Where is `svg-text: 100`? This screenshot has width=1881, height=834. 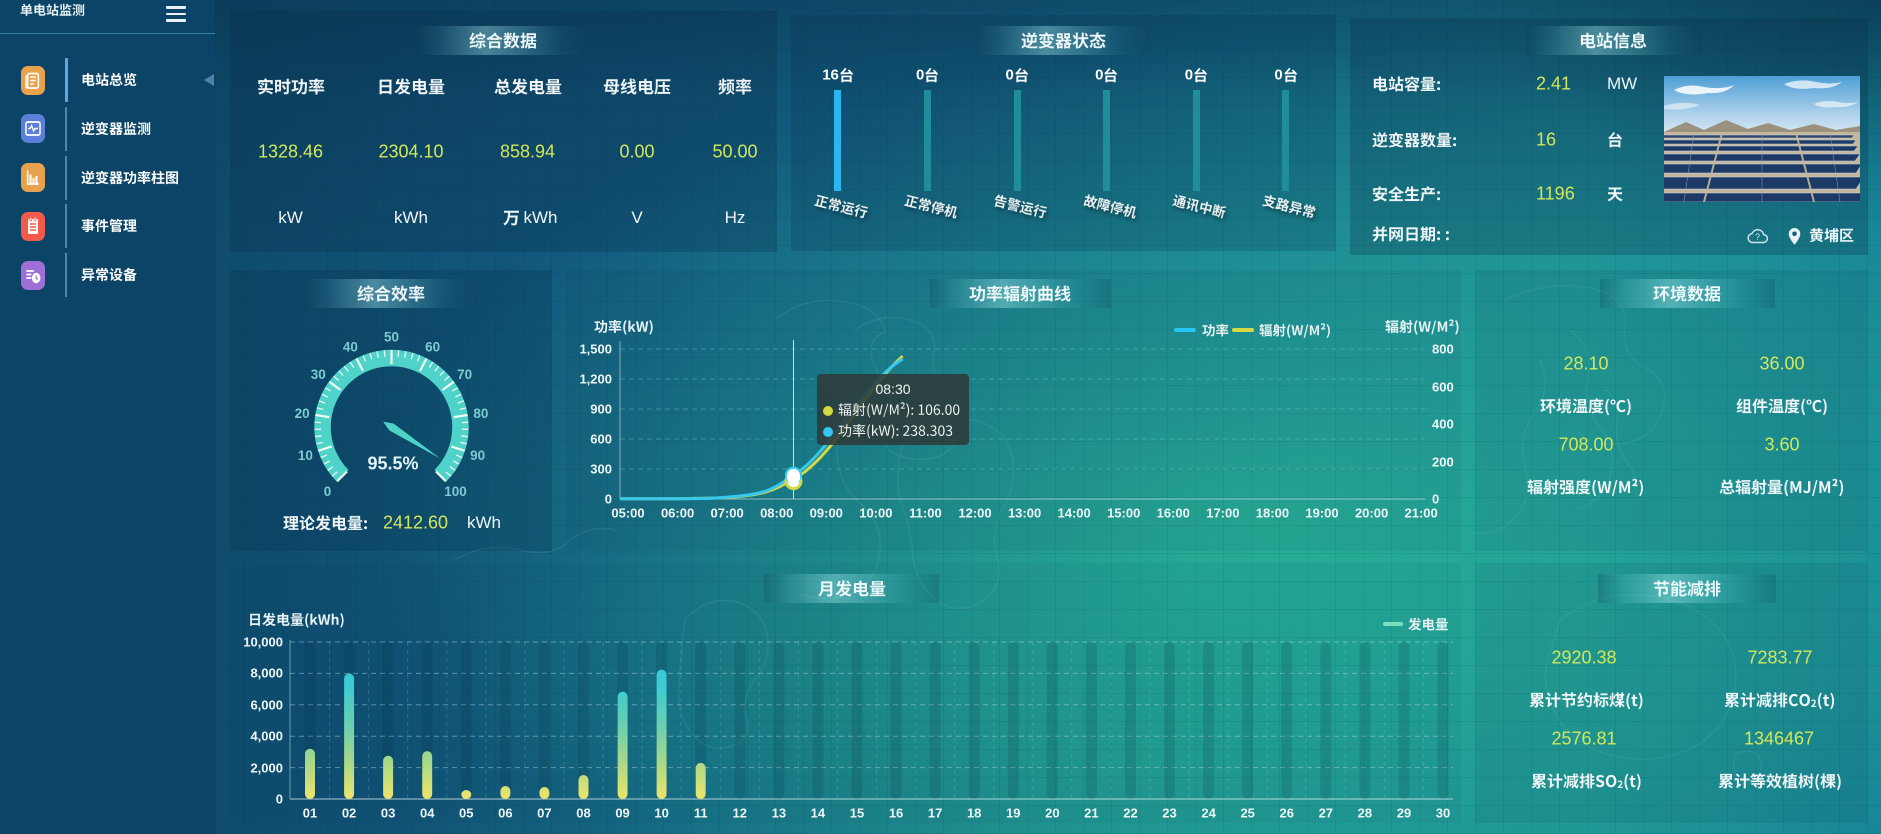
svg-text: 100 is located at coordinates (455, 491).